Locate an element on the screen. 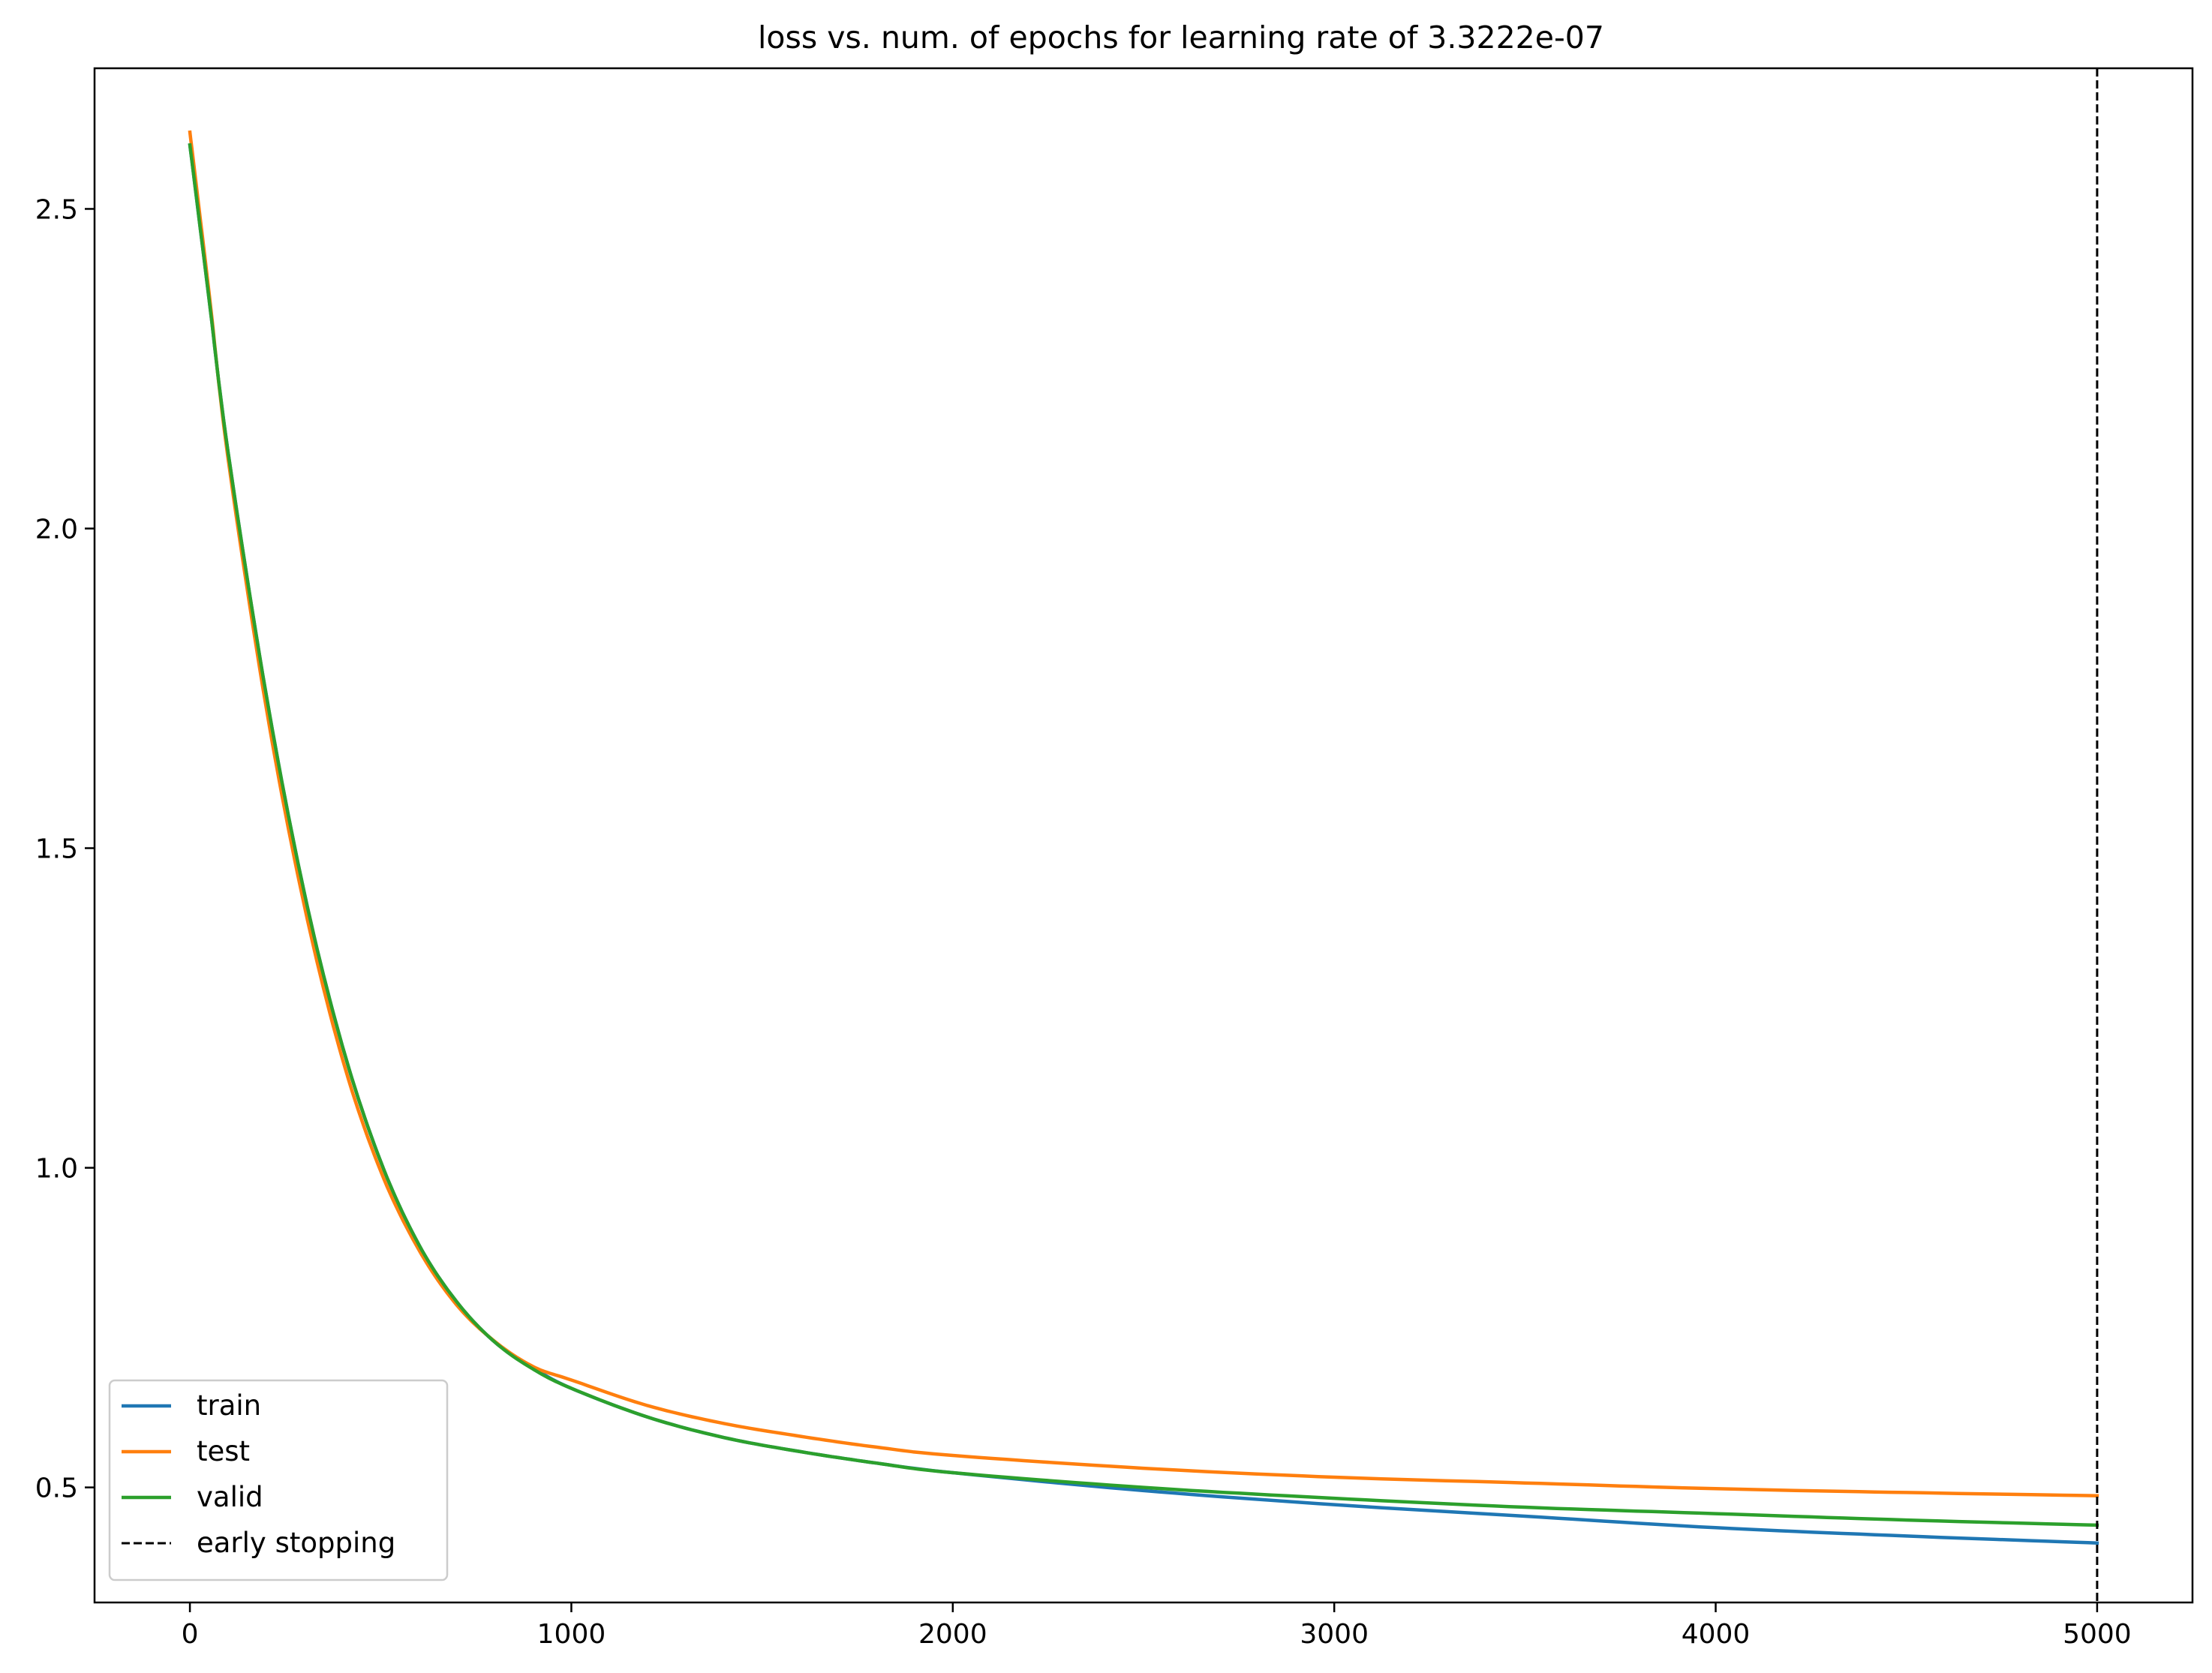 The width and height of the screenshot is (2212, 1673). y-tick-label: 2.0 is located at coordinates (57, 530).